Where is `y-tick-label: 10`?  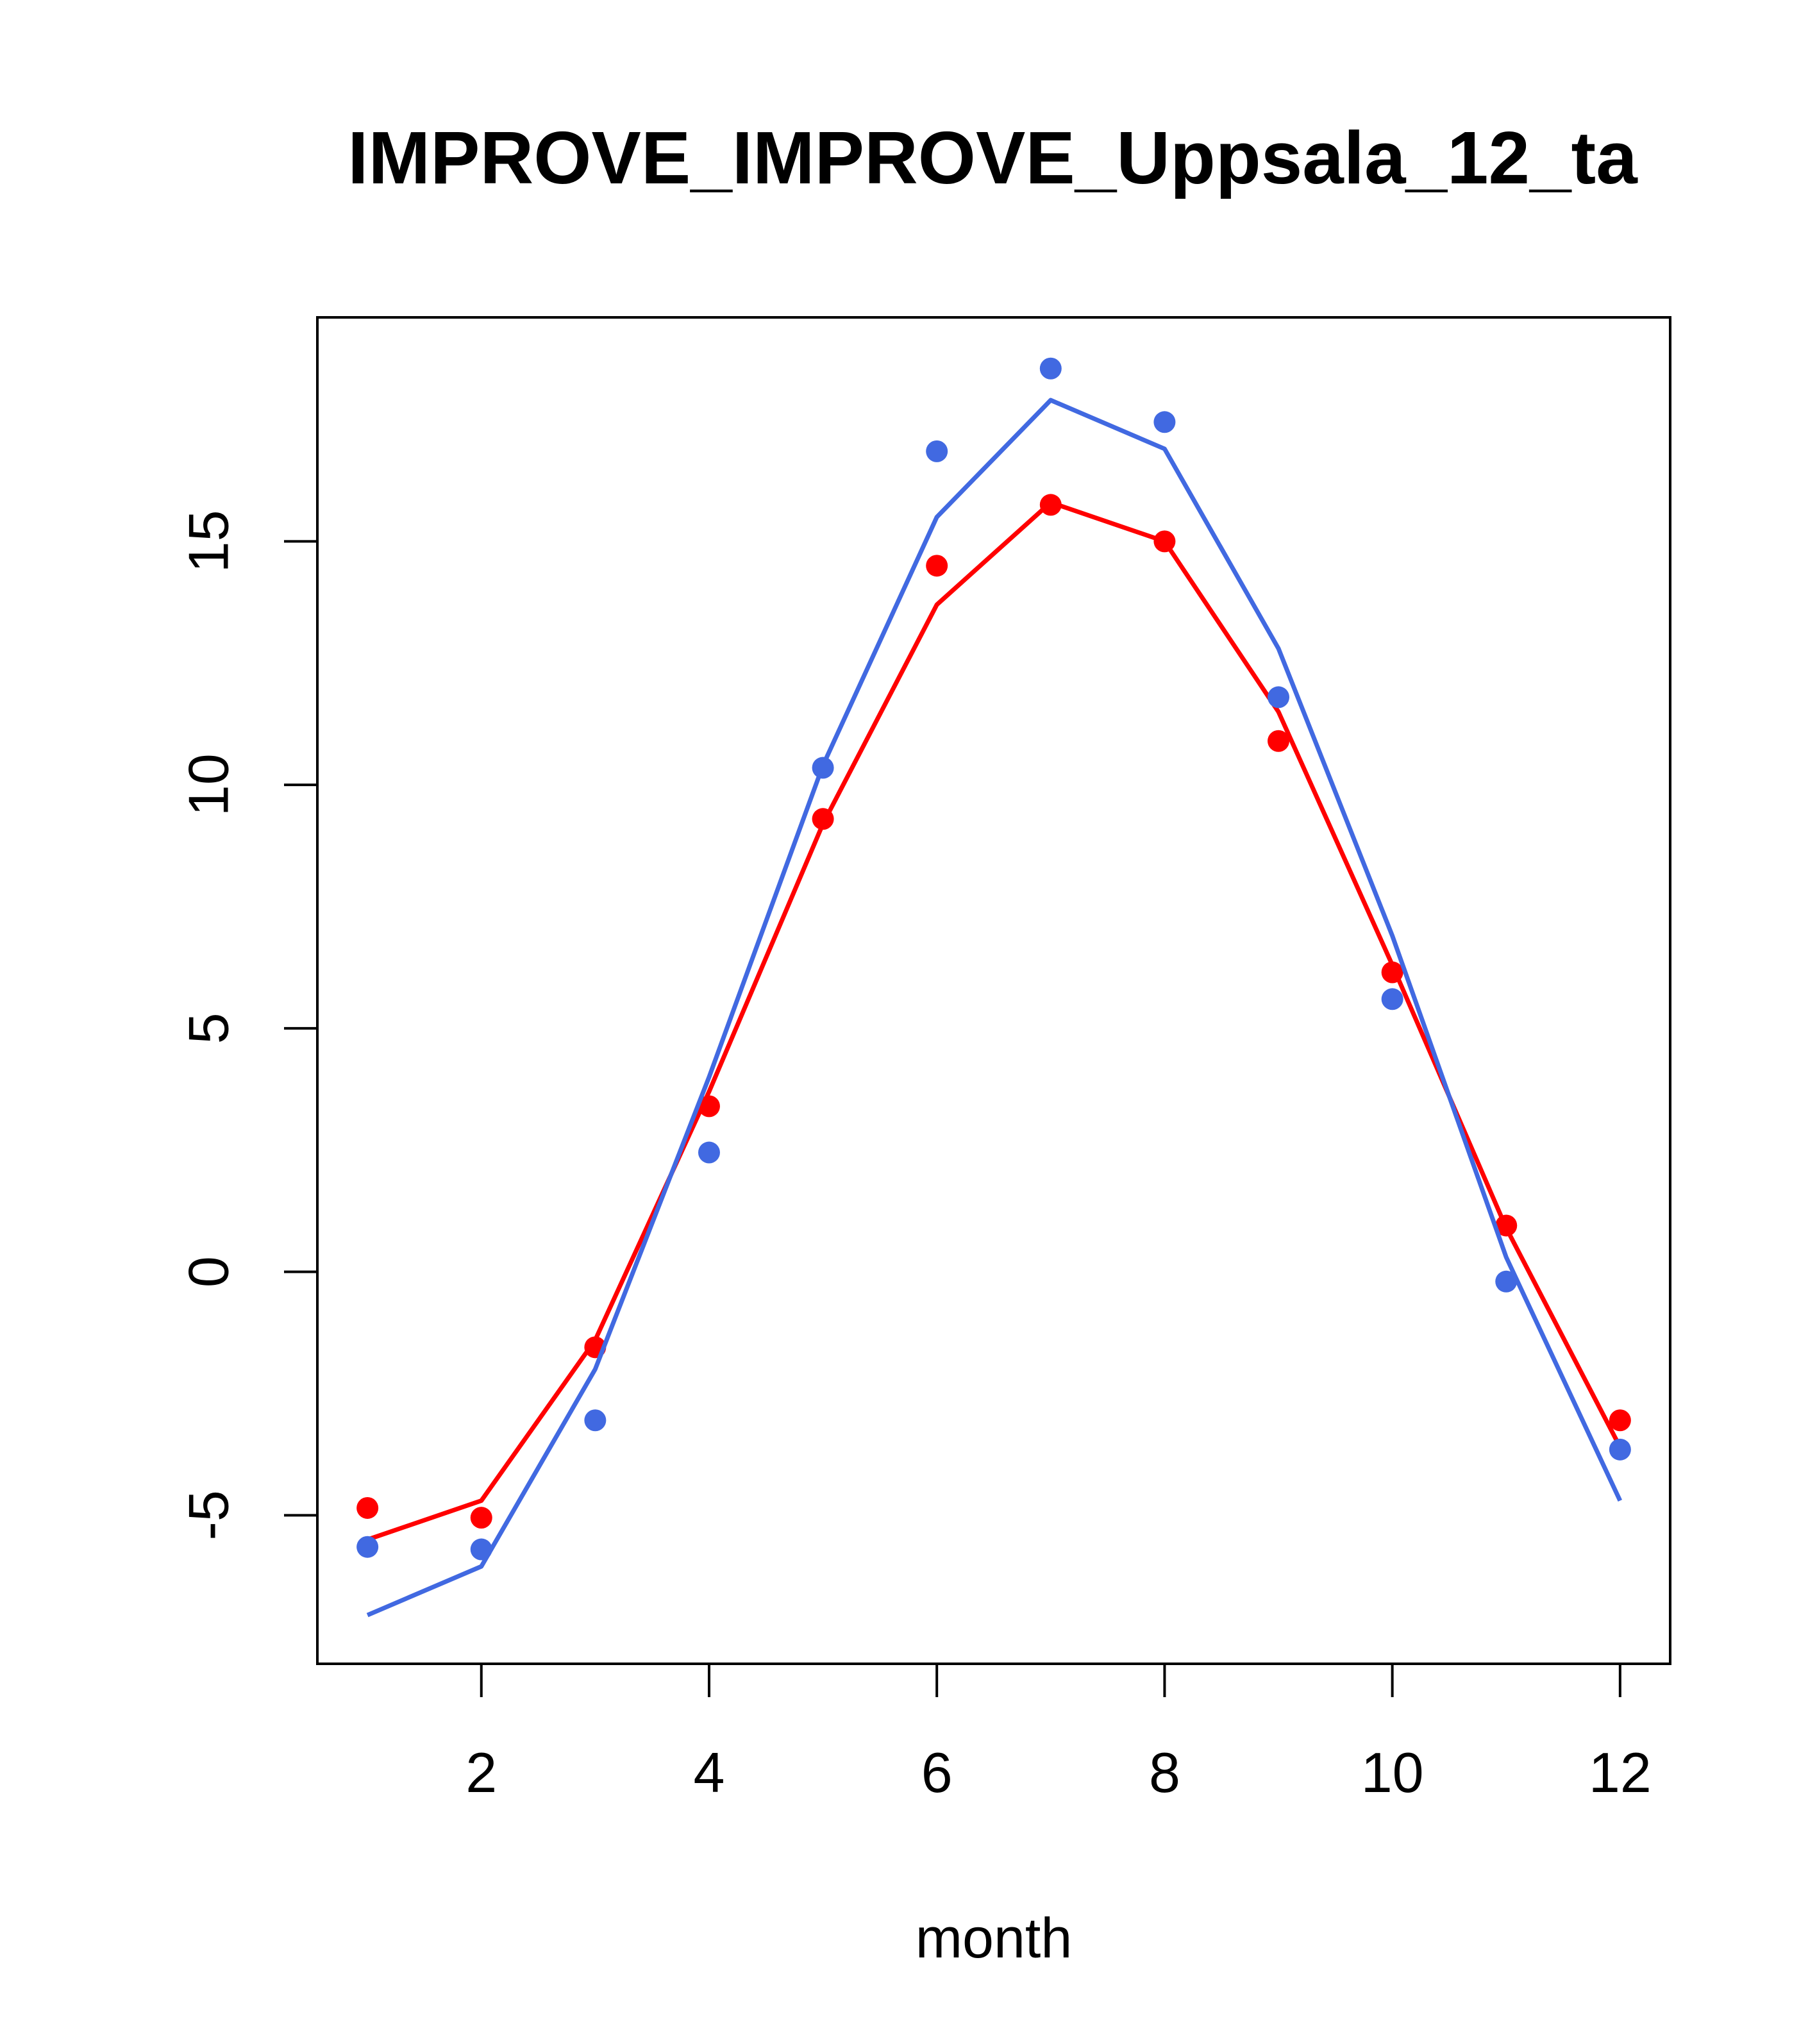
y-tick-label: 10 is located at coordinates (208, 784).